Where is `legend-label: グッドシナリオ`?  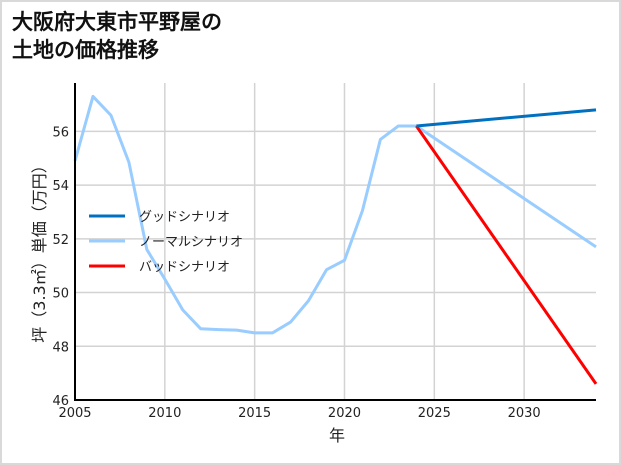
legend-label: グッドシナリオ is located at coordinates (184, 217).